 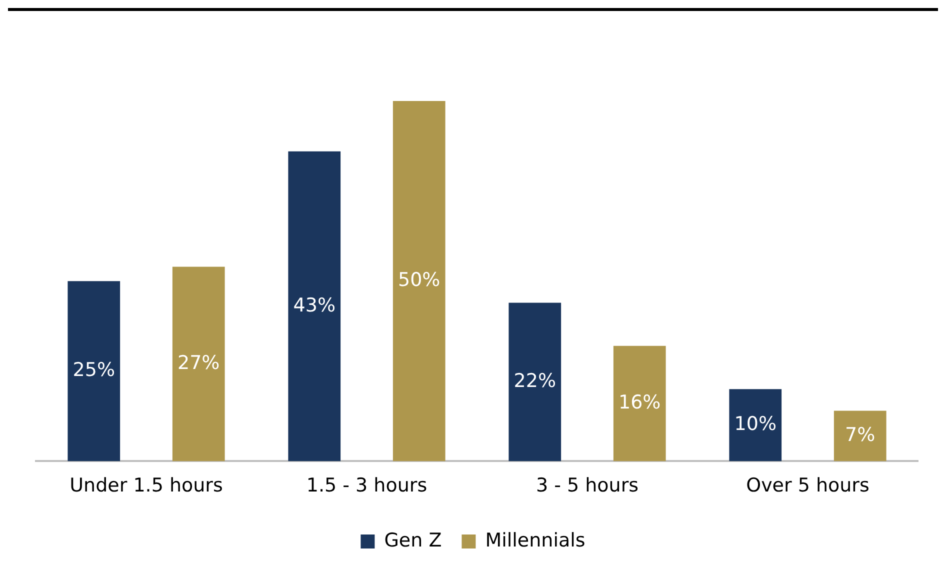 I want to click on legend-label: Gen Z, so click(x=413, y=540).